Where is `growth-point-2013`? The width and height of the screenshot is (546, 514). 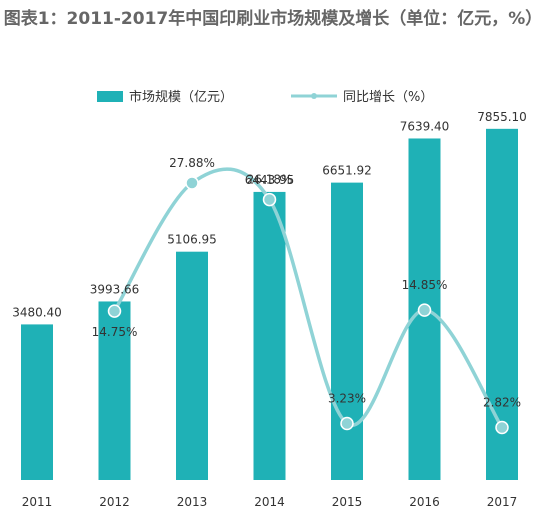 growth-point-2013 is located at coordinates (192, 183).